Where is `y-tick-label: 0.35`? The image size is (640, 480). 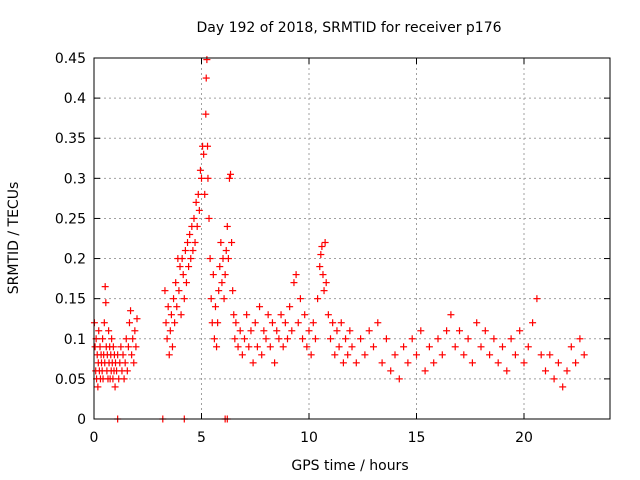 y-tick-label: 0.35 is located at coordinates (70, 139).